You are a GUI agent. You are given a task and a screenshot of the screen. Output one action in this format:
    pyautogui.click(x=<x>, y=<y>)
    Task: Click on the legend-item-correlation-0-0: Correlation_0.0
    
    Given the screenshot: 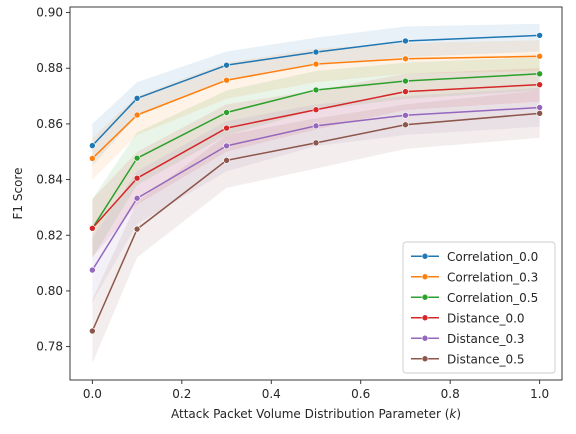 What is the action you would take?
    pyautogui.click(x=474, y=257)
    